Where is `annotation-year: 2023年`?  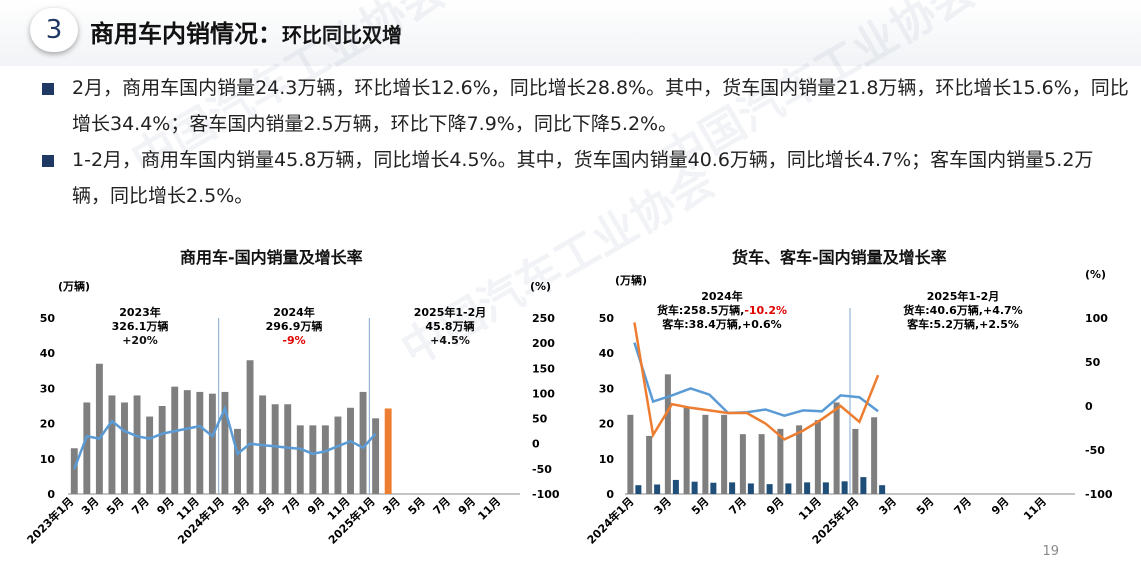 annotation-year: 2023年 is located at coordinates (140, 312).